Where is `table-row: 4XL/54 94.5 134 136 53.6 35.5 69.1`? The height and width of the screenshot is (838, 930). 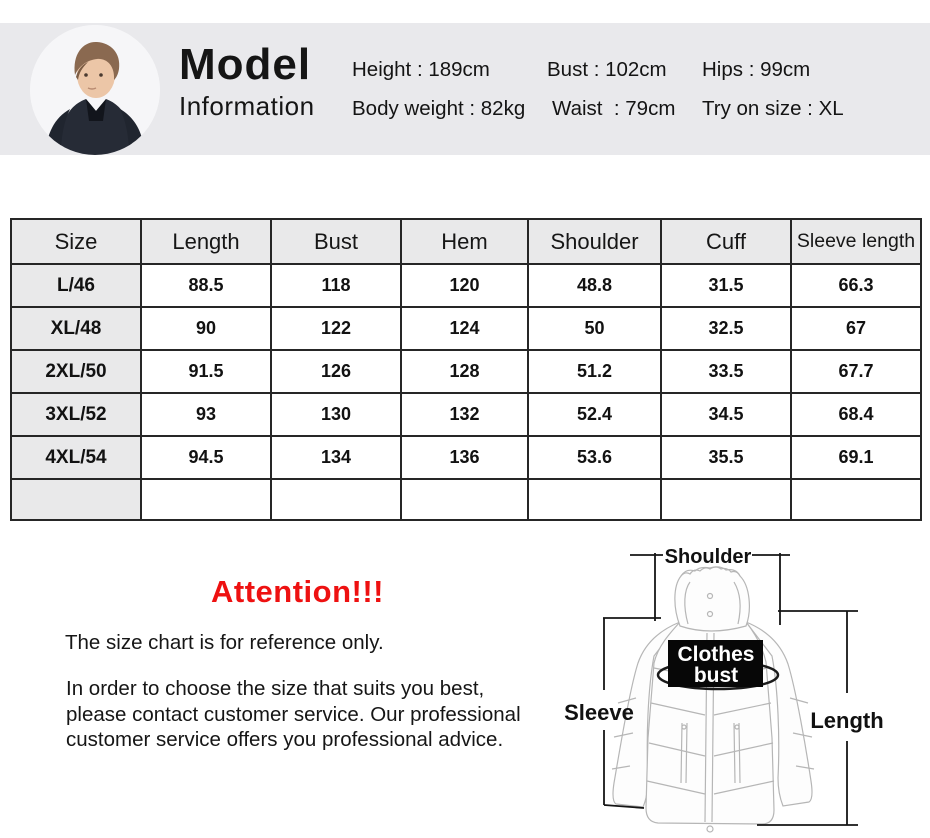 table-row: 4XL/54 94.5 134 136 53.6 35.5 69.1 is located at coordinates (466, 457).